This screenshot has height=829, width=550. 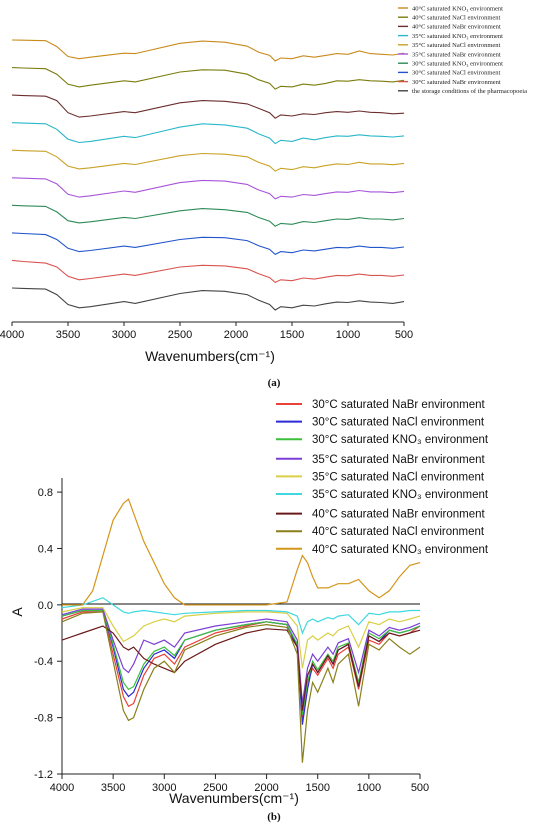 I want to click on panel-b-y-tick-label: -0.8, so click(x=43, y=719).